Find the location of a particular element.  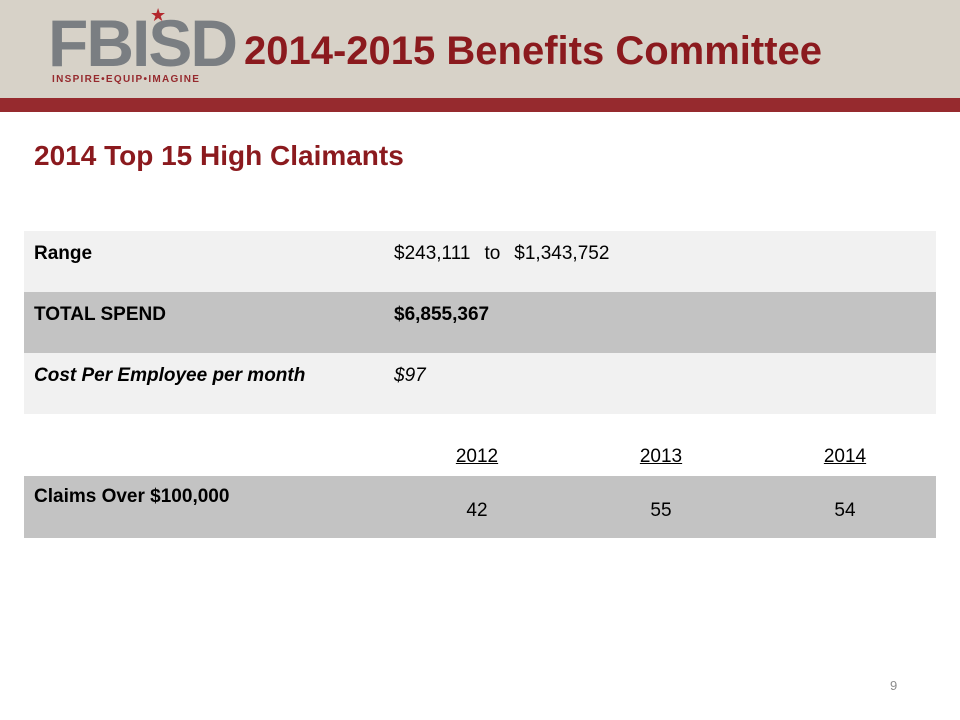

cost-per-employee-value: $97 is located at coordinates (410, 375).